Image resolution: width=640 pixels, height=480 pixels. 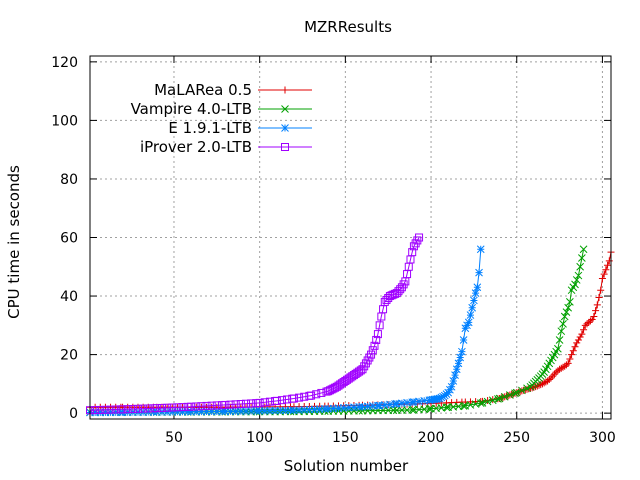 What do you see at coordinates (516, 438) in the screenshot?
I see `x-tick-label: 250` at bounding box center [516, 438].